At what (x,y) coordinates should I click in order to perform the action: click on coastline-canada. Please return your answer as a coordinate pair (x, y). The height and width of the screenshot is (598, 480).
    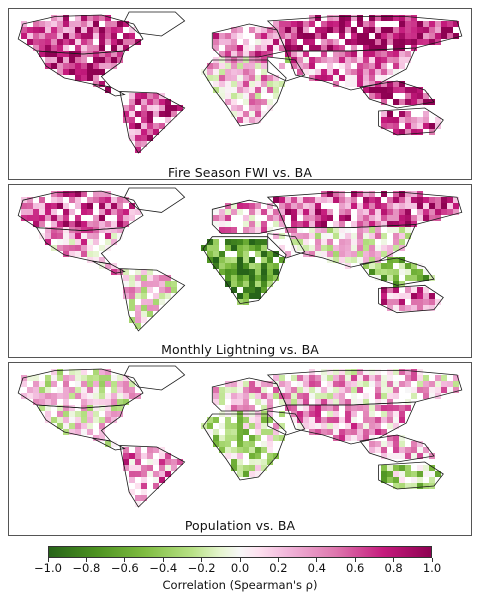
    Looking at the image, I should click on (80, 34).